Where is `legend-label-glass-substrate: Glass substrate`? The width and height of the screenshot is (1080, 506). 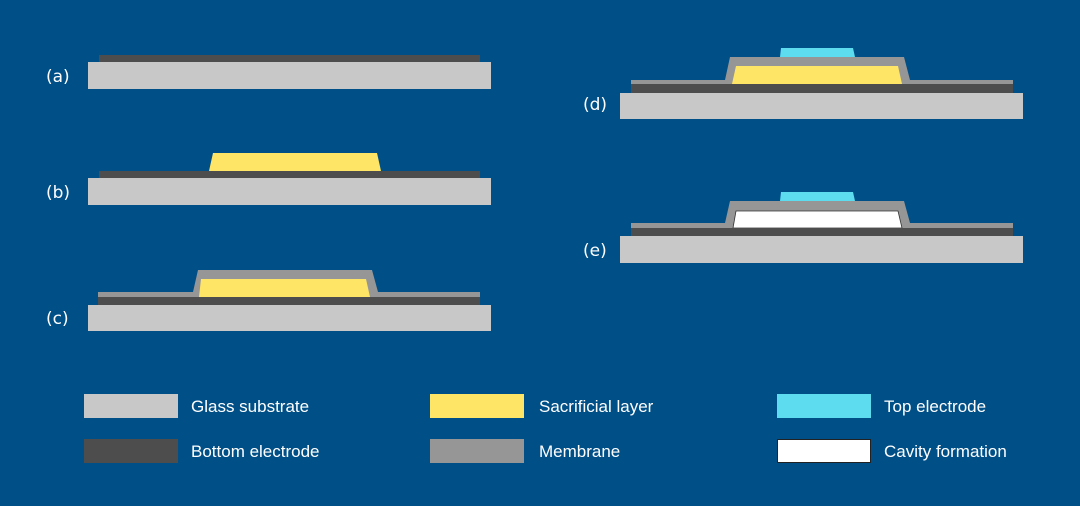 legend-label-glass-substrate: Glass substrate is located at coordinates (250, 406).